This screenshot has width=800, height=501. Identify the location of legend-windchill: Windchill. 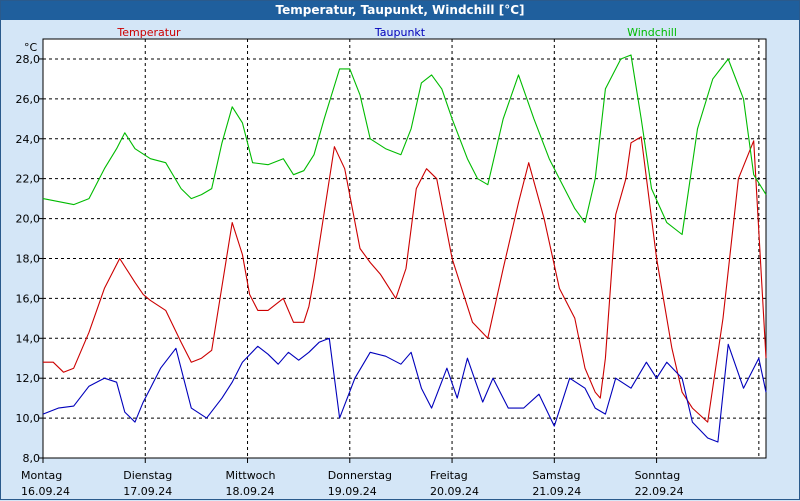
(652, 32).